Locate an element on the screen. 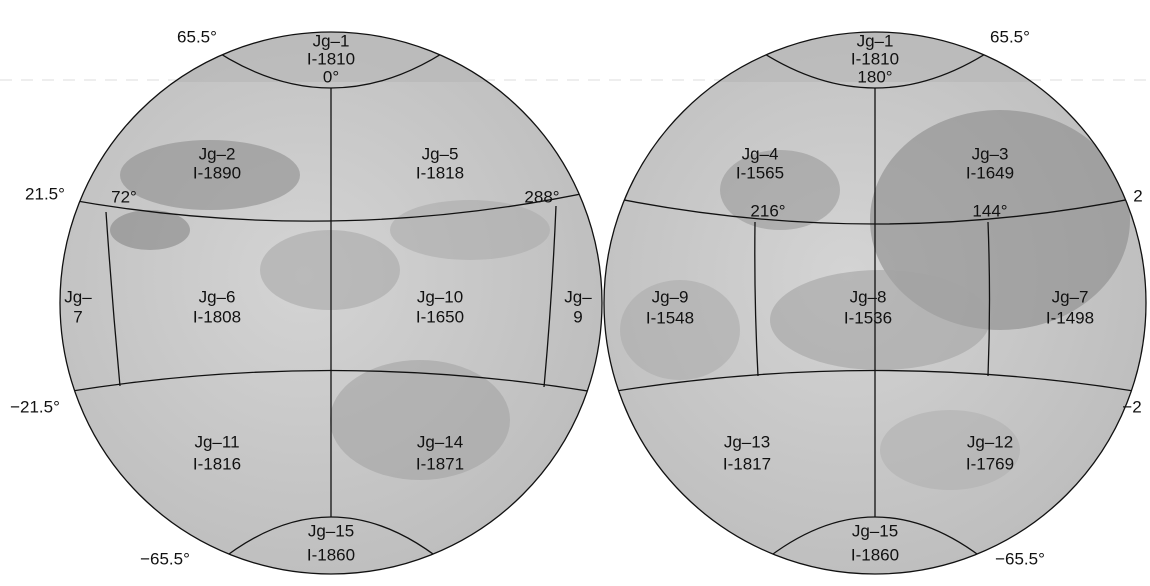  quadrangle-label: Jg–7 is located at coordinates (1070, 296).